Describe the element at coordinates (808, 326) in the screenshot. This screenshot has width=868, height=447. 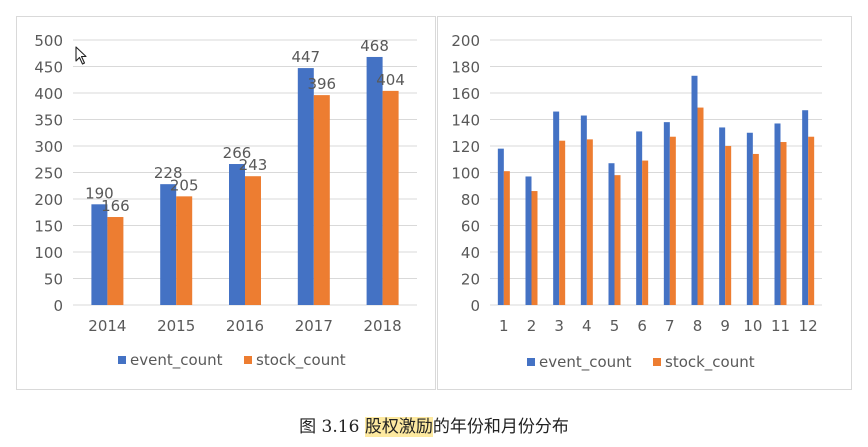
I see `x-tick-label: 12` at that location.